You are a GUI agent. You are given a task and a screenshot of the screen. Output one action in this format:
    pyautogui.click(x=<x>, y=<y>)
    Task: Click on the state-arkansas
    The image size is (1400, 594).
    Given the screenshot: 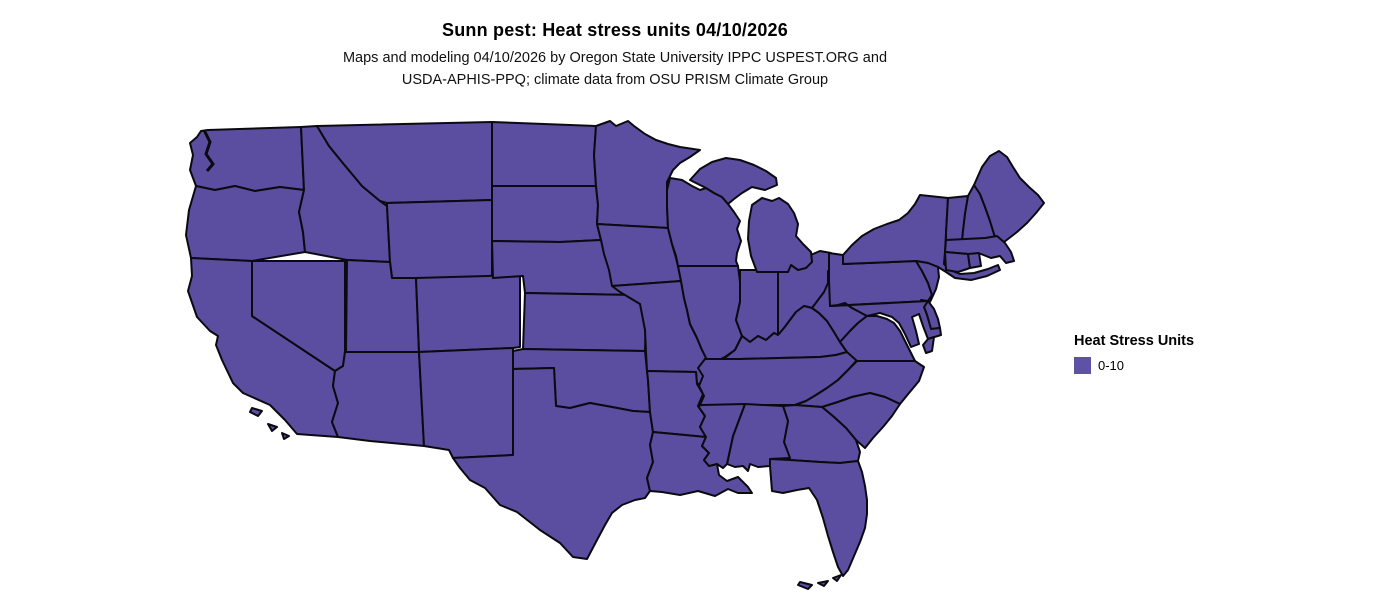 What is the action you would take?
    pyautogui.click(x=676, y=404)
    